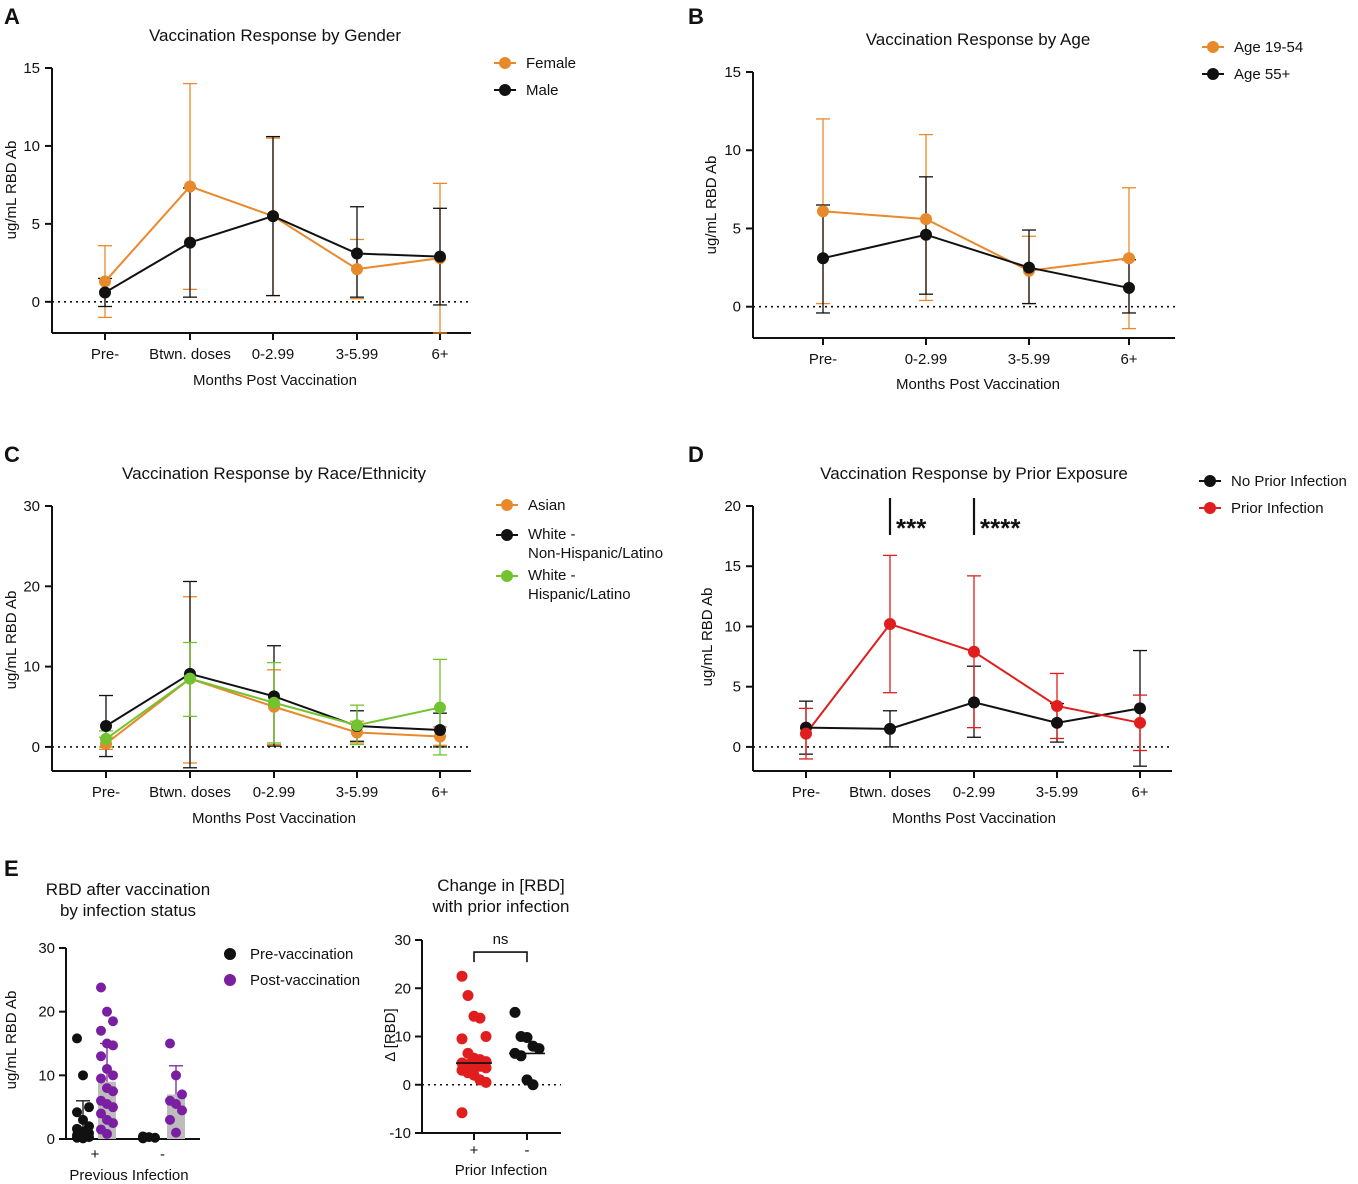  What do you see at coordinates (46, 948) in the screenshot?
I see `panel-e1-ytick-label: 30` at bounding box center [46, 948].